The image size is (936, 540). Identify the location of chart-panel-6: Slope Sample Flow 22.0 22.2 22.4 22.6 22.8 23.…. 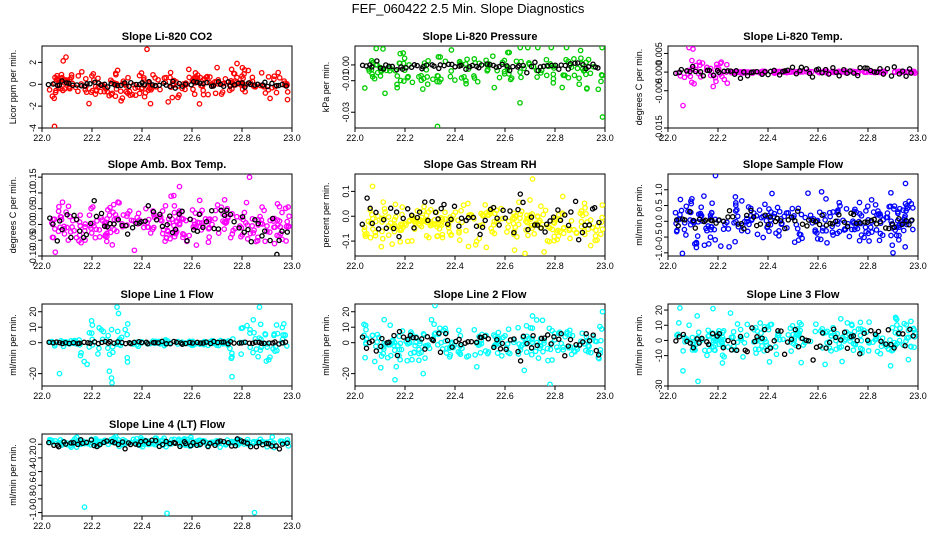
(780, 215).